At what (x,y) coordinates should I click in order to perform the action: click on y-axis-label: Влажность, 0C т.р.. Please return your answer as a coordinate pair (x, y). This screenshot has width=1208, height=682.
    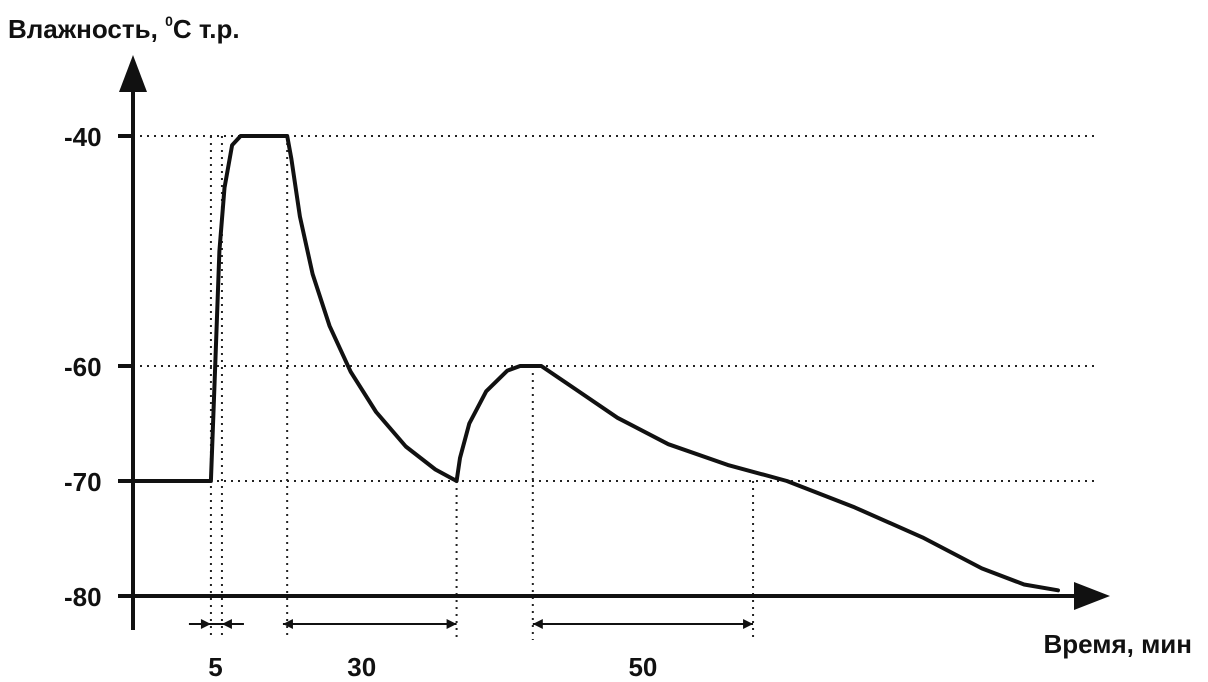
    Looking at the image, I should click on (124, 28).